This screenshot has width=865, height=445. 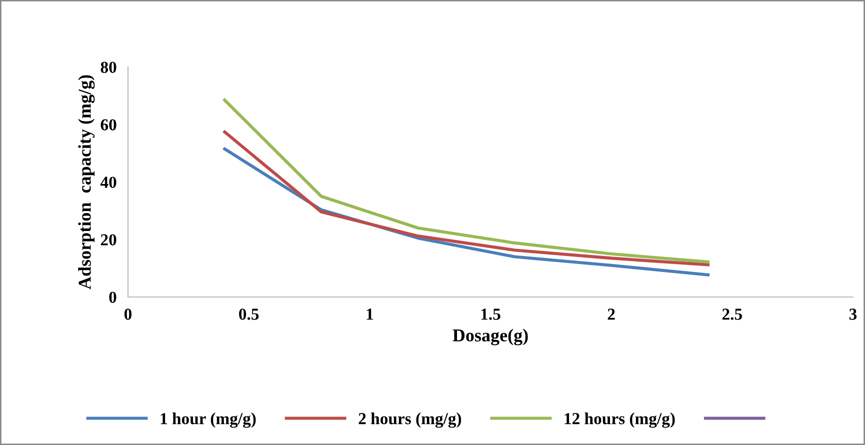 What do you see at coordinates (732, 314) in the screenshot?
I see `x-tick-label: 2.5` at bounding box center [732, 314].